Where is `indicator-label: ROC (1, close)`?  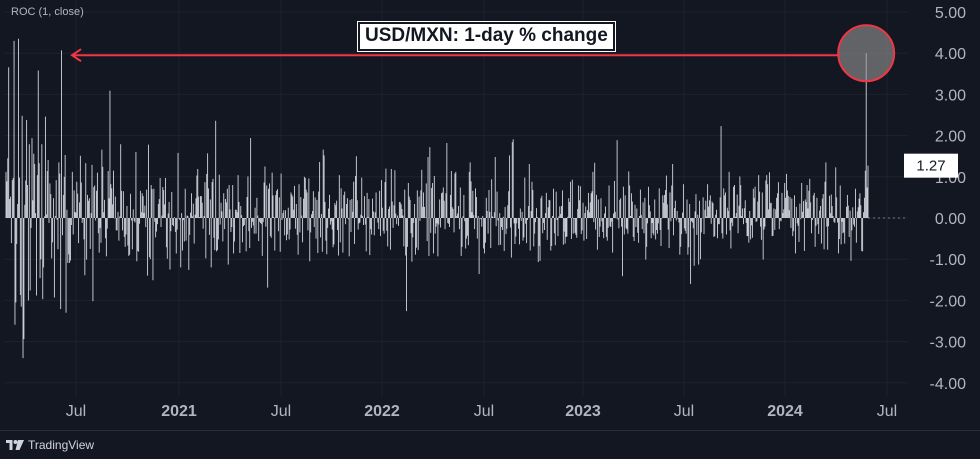
indicator-label: ROC (1, close) is located at coordinates (47, 12).